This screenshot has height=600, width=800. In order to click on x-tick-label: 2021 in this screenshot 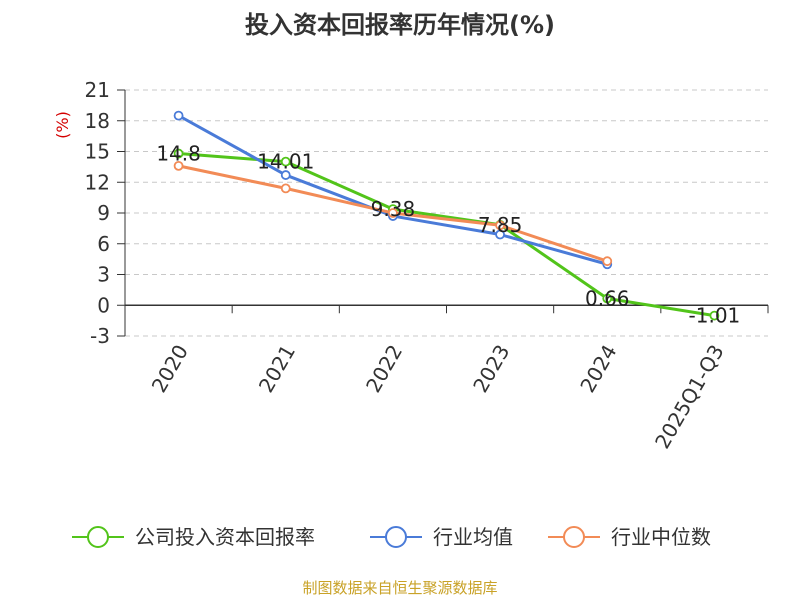, I will do `click(277, 369)`.